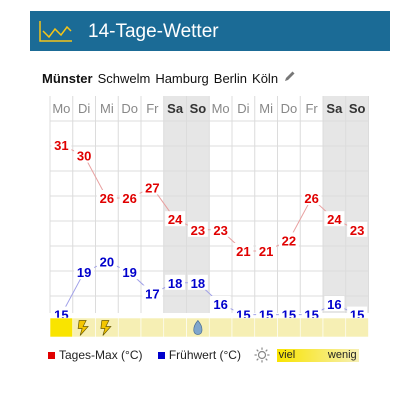 This screenshot has width=420, height=413. I want to click on legend-early: Frühwert (°C), so click(199, 355).